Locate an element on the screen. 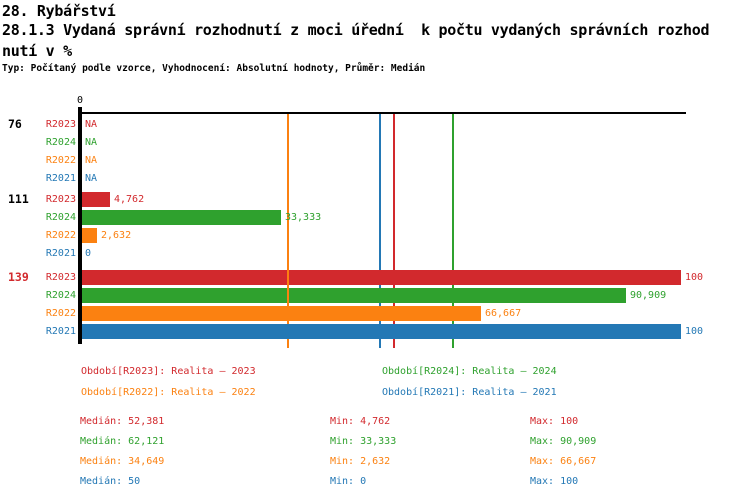  stat-median-r2021: Medián: 50 is located at coordinates (110, 481).